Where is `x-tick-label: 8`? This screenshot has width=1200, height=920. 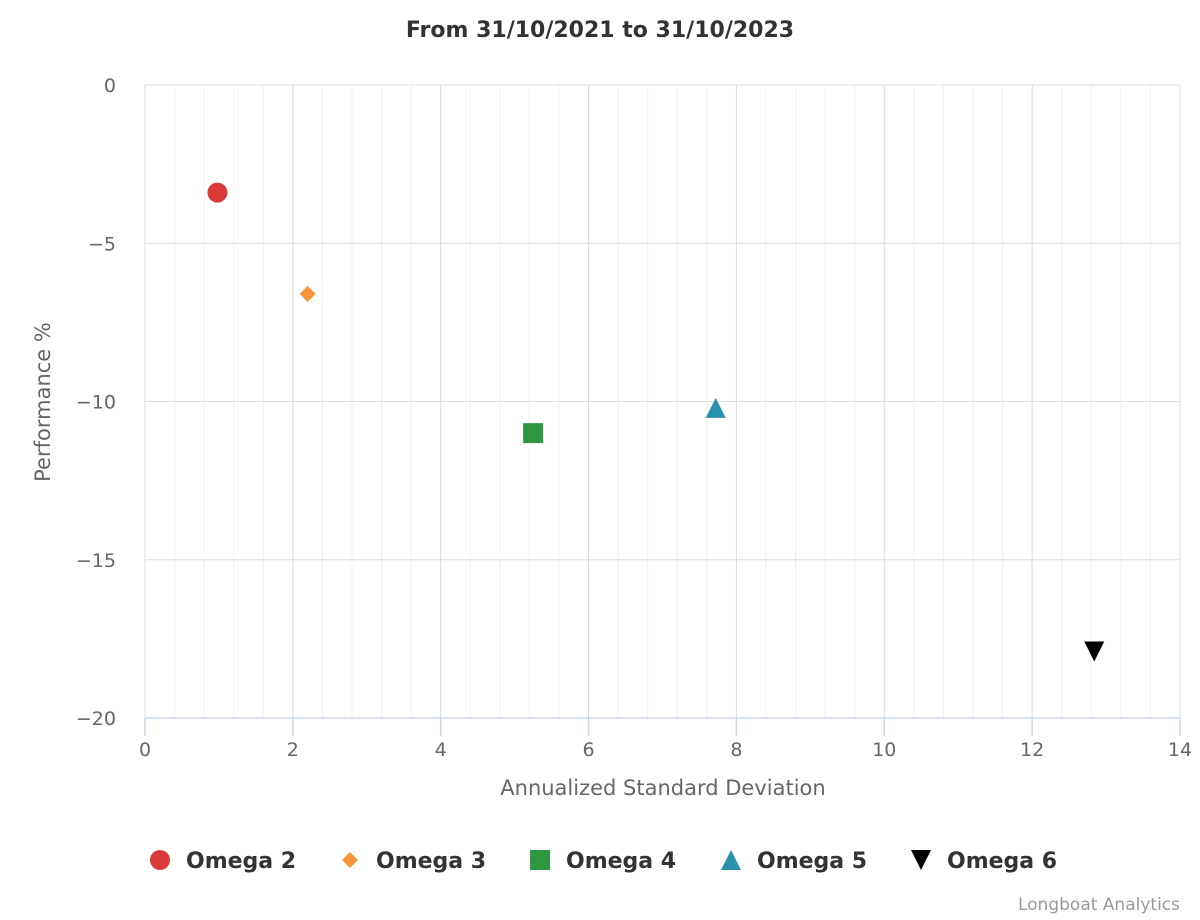
x-tick-label: 8 is located at coordinates (736, 750).